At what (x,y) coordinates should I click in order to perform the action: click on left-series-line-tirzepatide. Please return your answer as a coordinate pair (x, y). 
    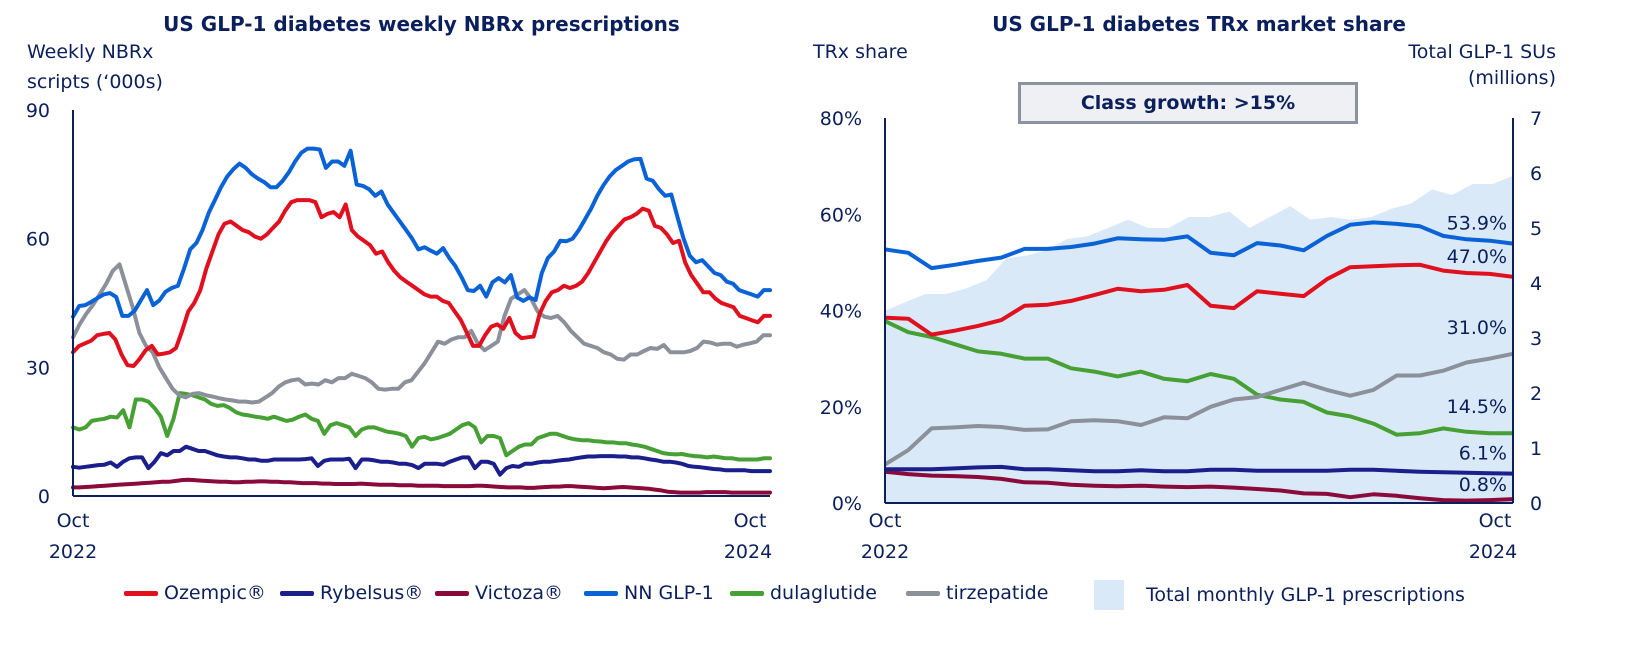
    Looking at the image, I should click on (421, 333).